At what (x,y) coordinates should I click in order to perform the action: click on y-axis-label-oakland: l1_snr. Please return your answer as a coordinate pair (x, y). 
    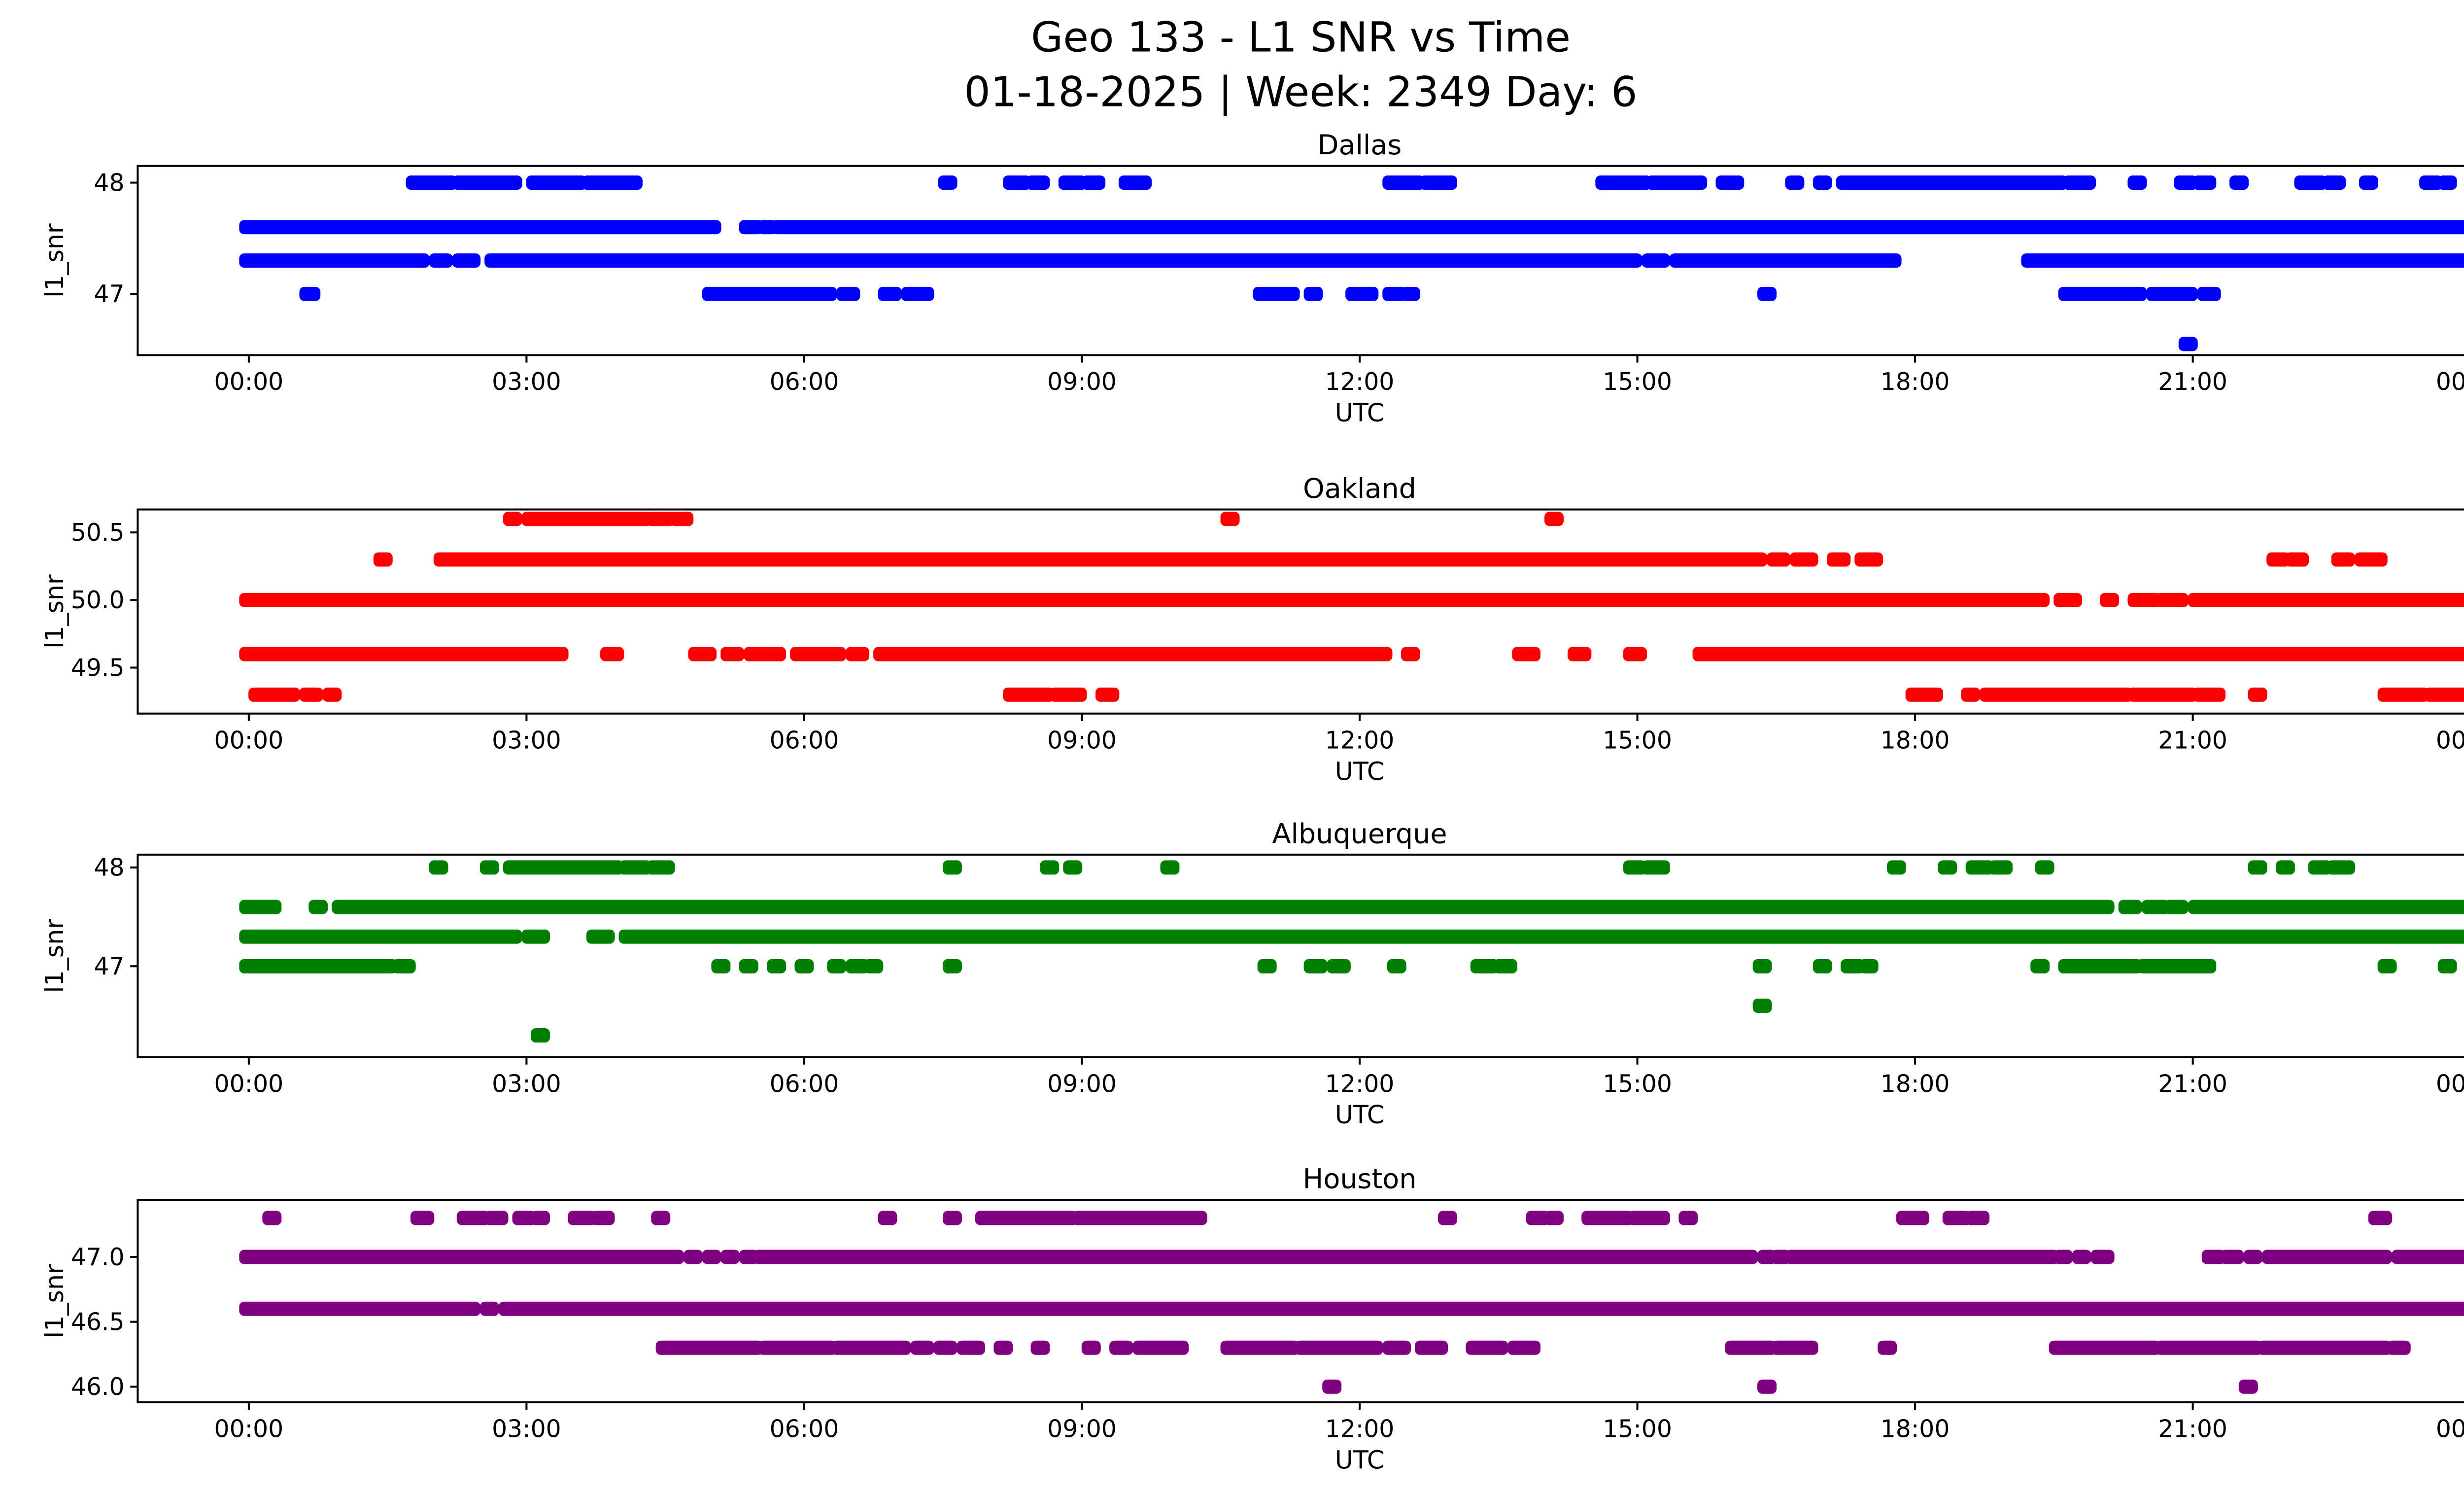
    Looking at the image, I should click on (54, 611).